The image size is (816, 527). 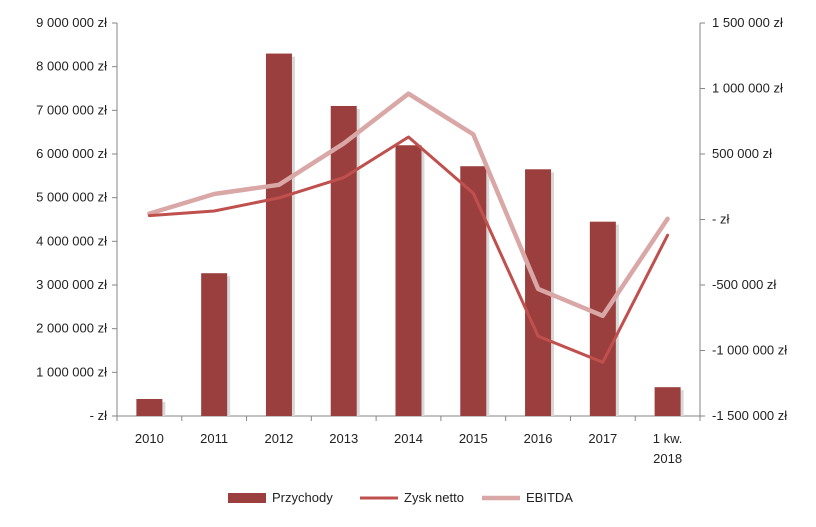 I want to click on left-axis-tick-label: 6 000 000 zł, so click(x=71, y=153).